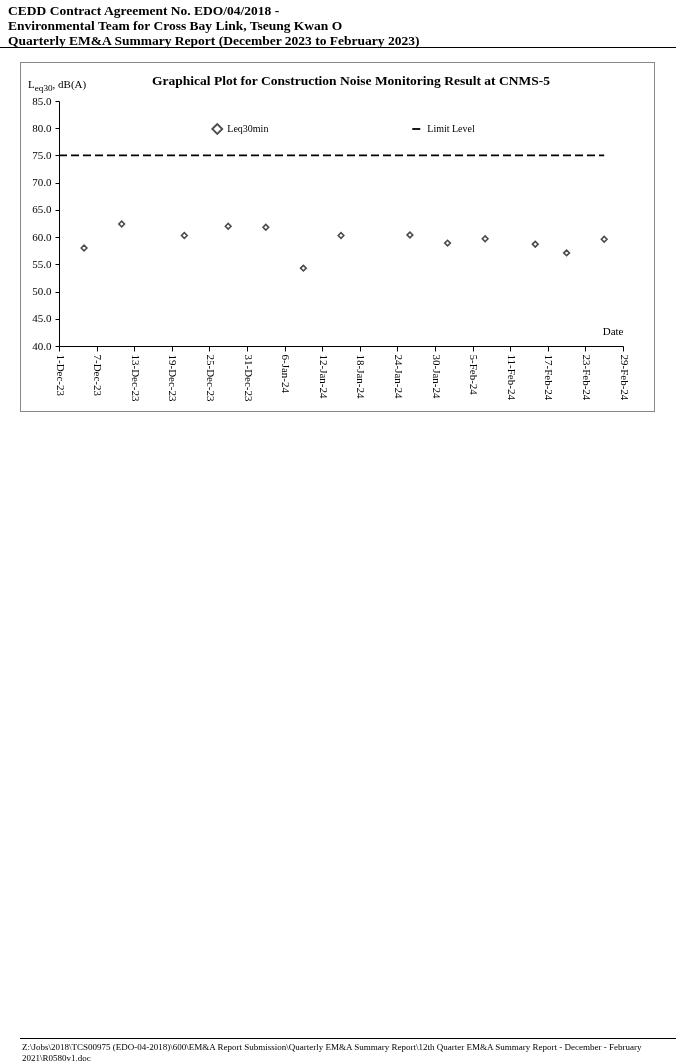 This screenshot has height=1064, width=676. What do you see at coordinates (135, 378) in the screenshot?
I see `x-tick-label: 13-Dec-23` at bounding box center [135, 378].